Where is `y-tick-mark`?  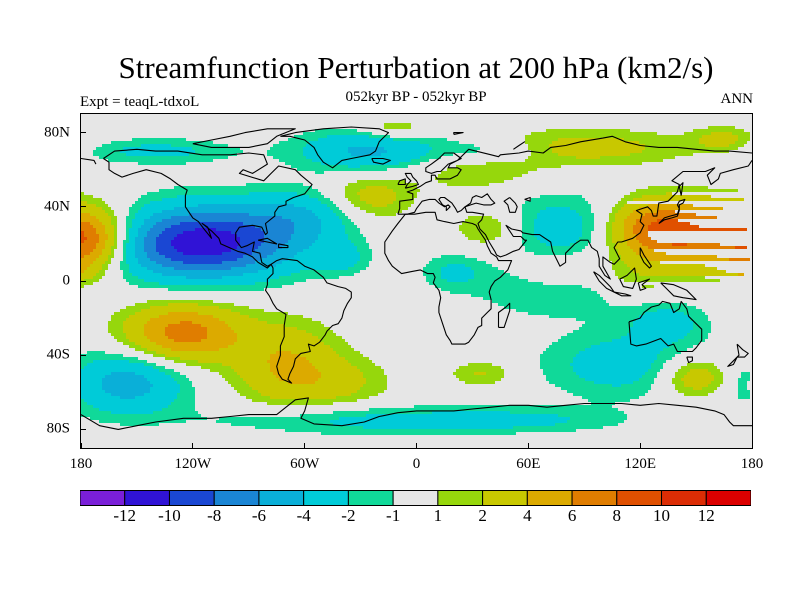
y-tick-mark is located at coordinates (83, 355).